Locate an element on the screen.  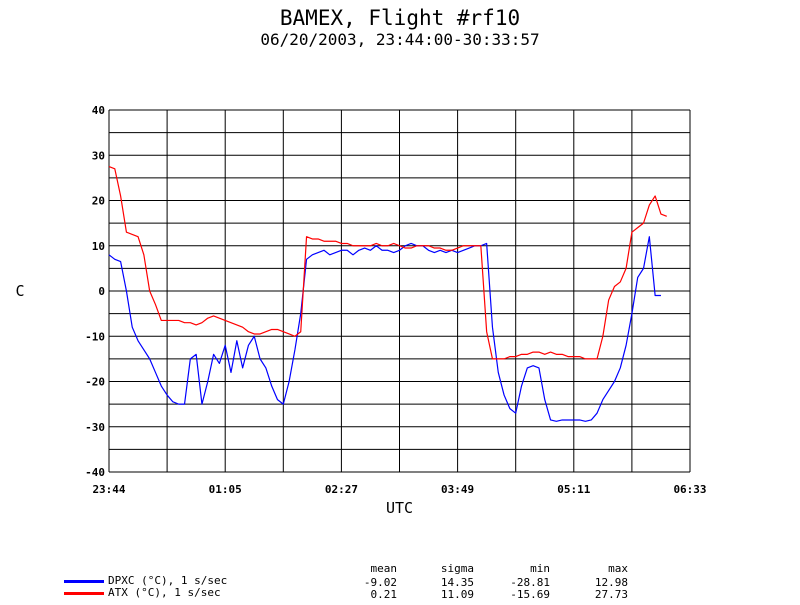
y-tick-label: -10 is located at coordinates (95, 336).